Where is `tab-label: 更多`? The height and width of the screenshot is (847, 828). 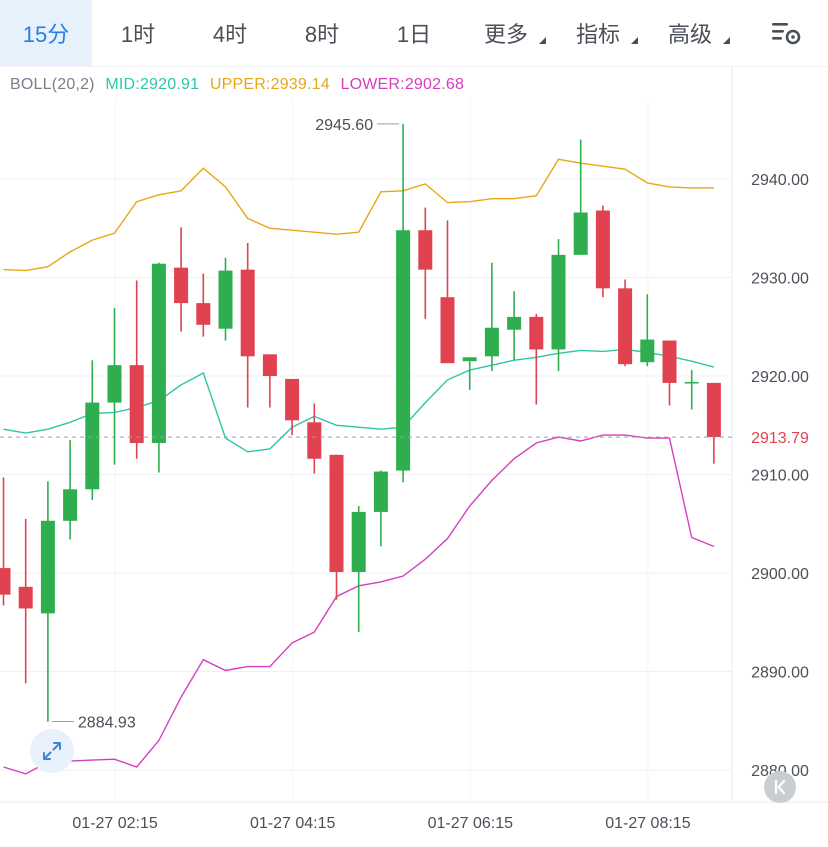 tab-label: 更多 is located at coordinates (505, 34).